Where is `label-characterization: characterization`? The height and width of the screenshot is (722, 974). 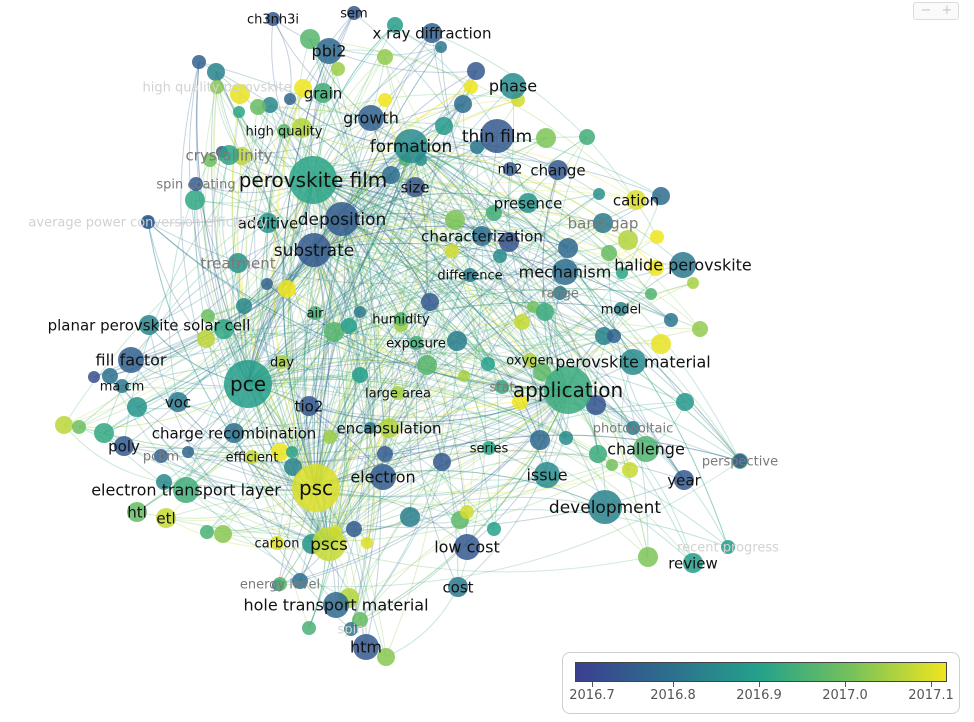
label-characterization: characterization is located at coordinates (482, 236).